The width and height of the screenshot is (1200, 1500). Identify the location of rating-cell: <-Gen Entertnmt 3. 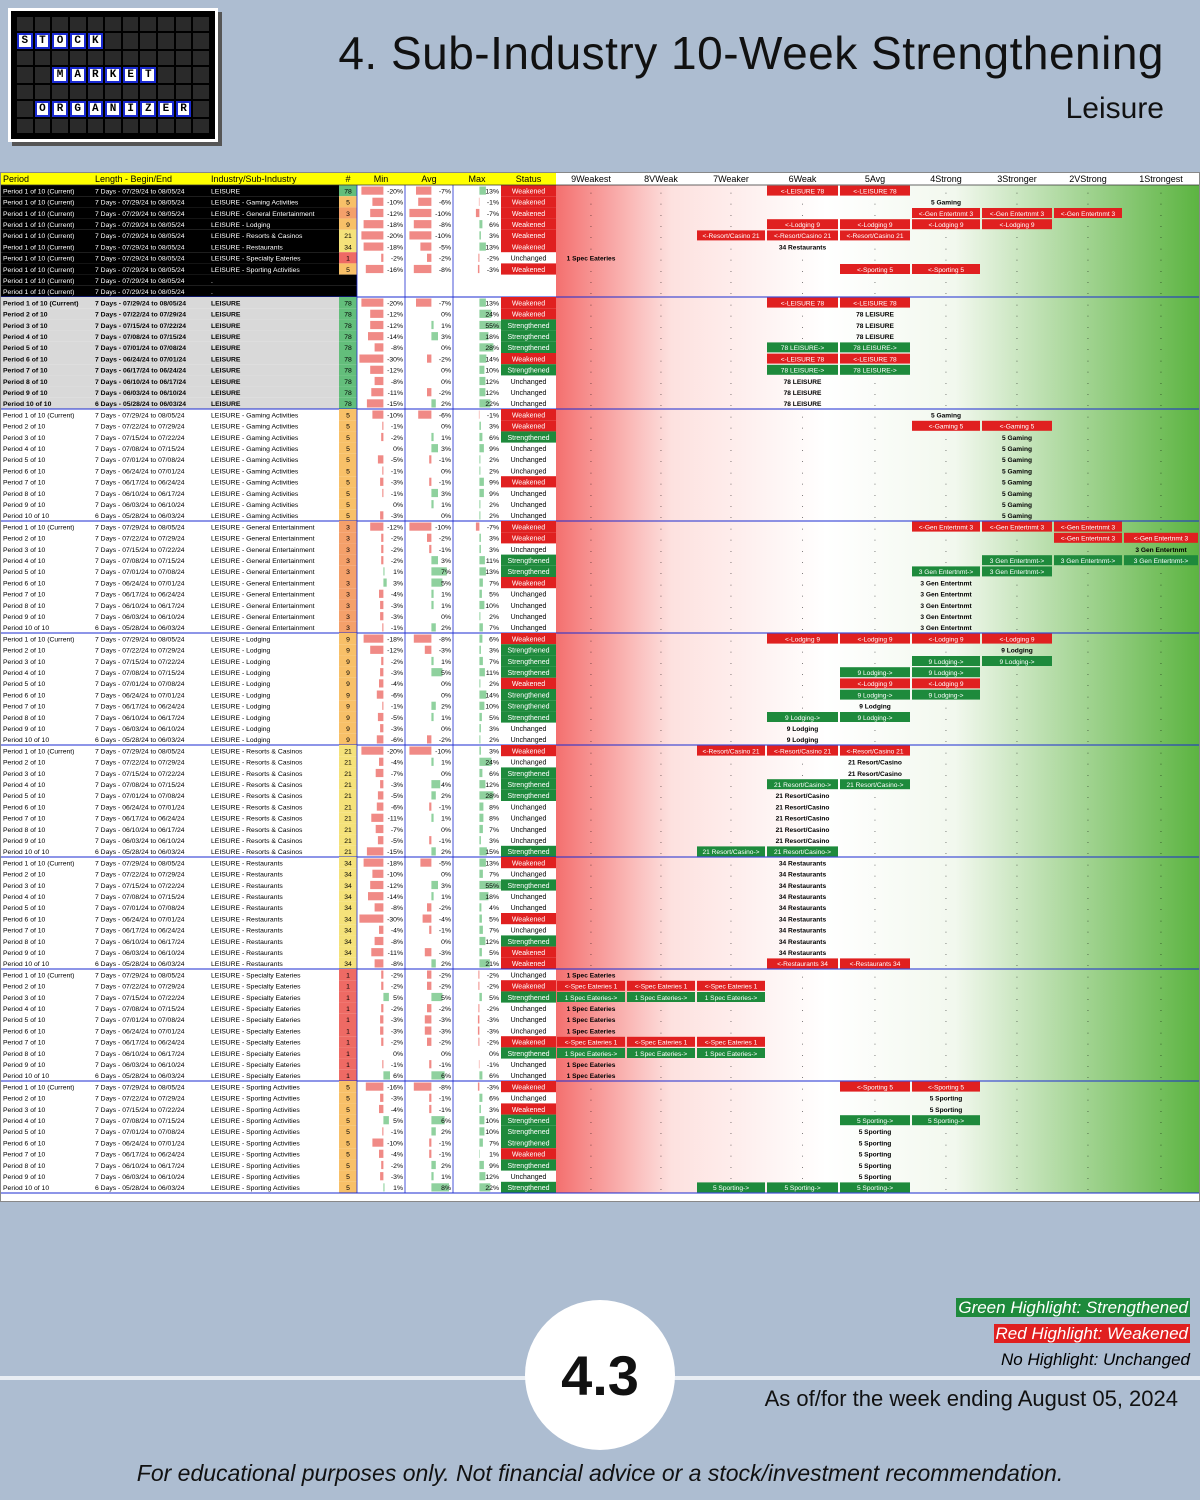
(946, 527).